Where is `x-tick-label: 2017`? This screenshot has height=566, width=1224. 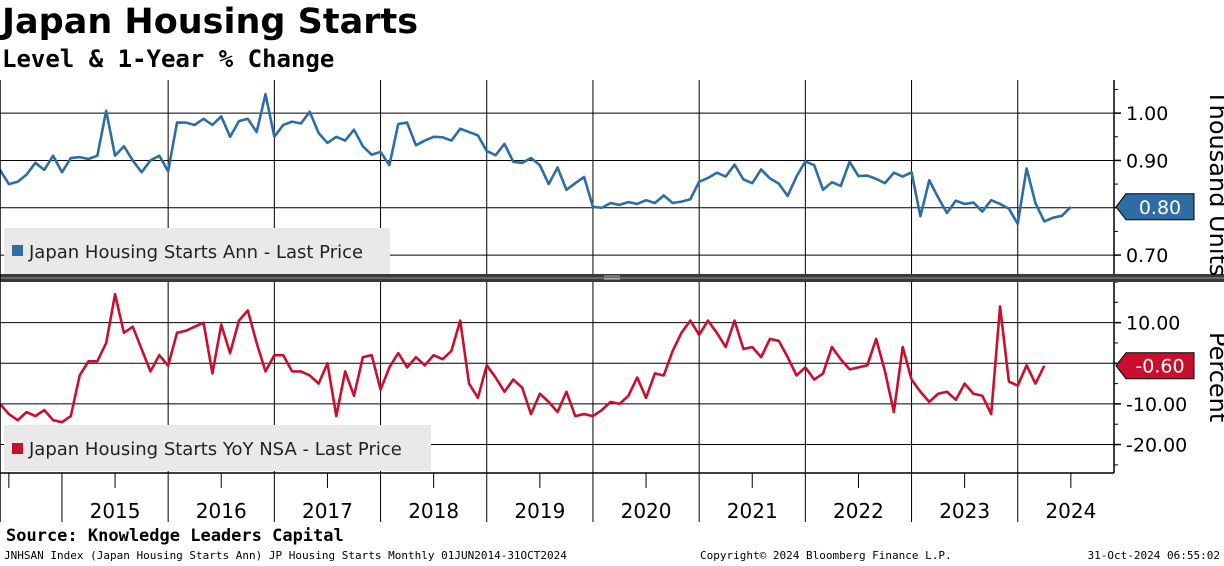
x-tick-label: 2017 is located at coordinates (327, 511).